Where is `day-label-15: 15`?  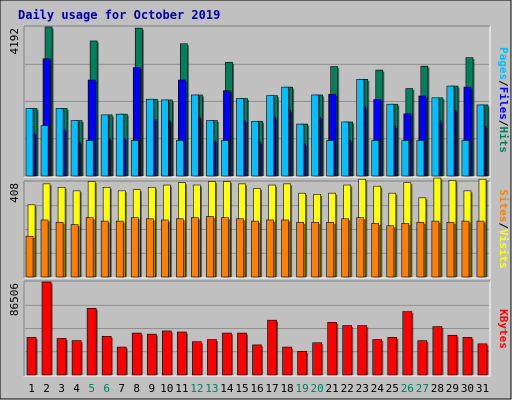
day-label-15: 15 is located at coordinates (241, 388).